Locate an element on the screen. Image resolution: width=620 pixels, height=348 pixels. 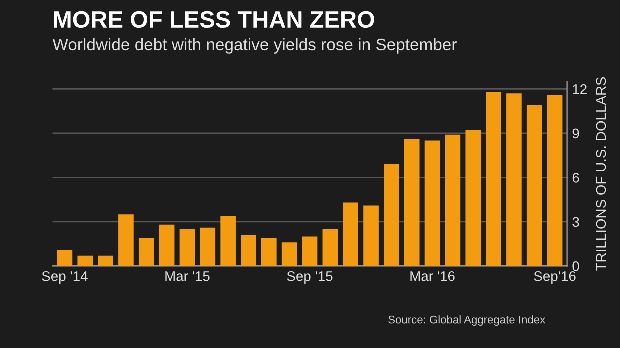
chart-title: MORE OF LESS THAN ZERO is located at coordinates (214, 19).